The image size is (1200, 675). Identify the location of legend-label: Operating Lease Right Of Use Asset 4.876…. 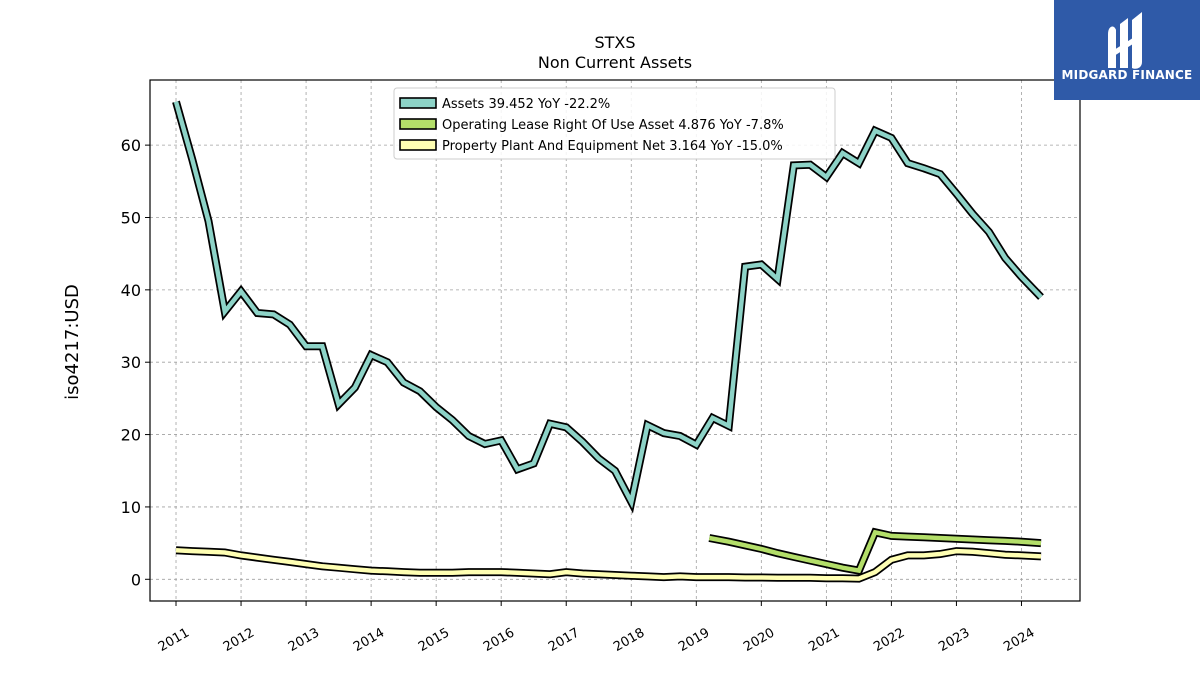
(613, 125).